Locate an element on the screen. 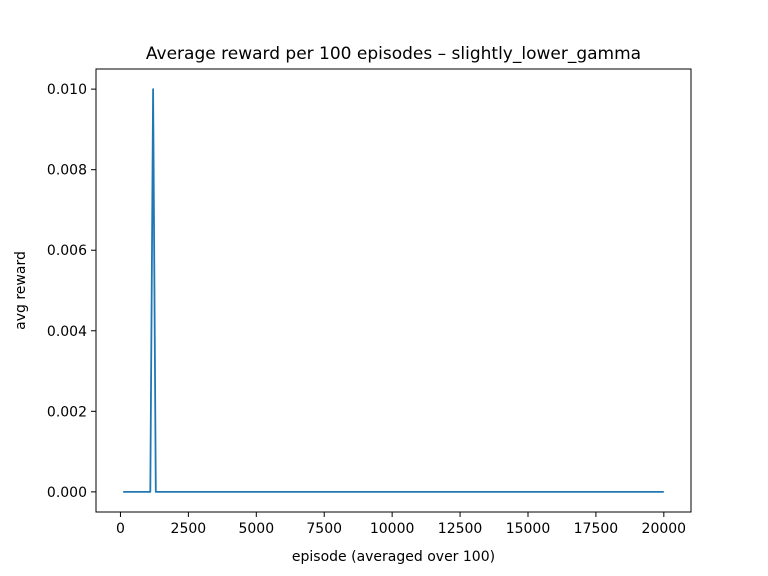 This screenshot has height=576, width=768. x-tick-label: 10000 is located at coordinates (392, 529).